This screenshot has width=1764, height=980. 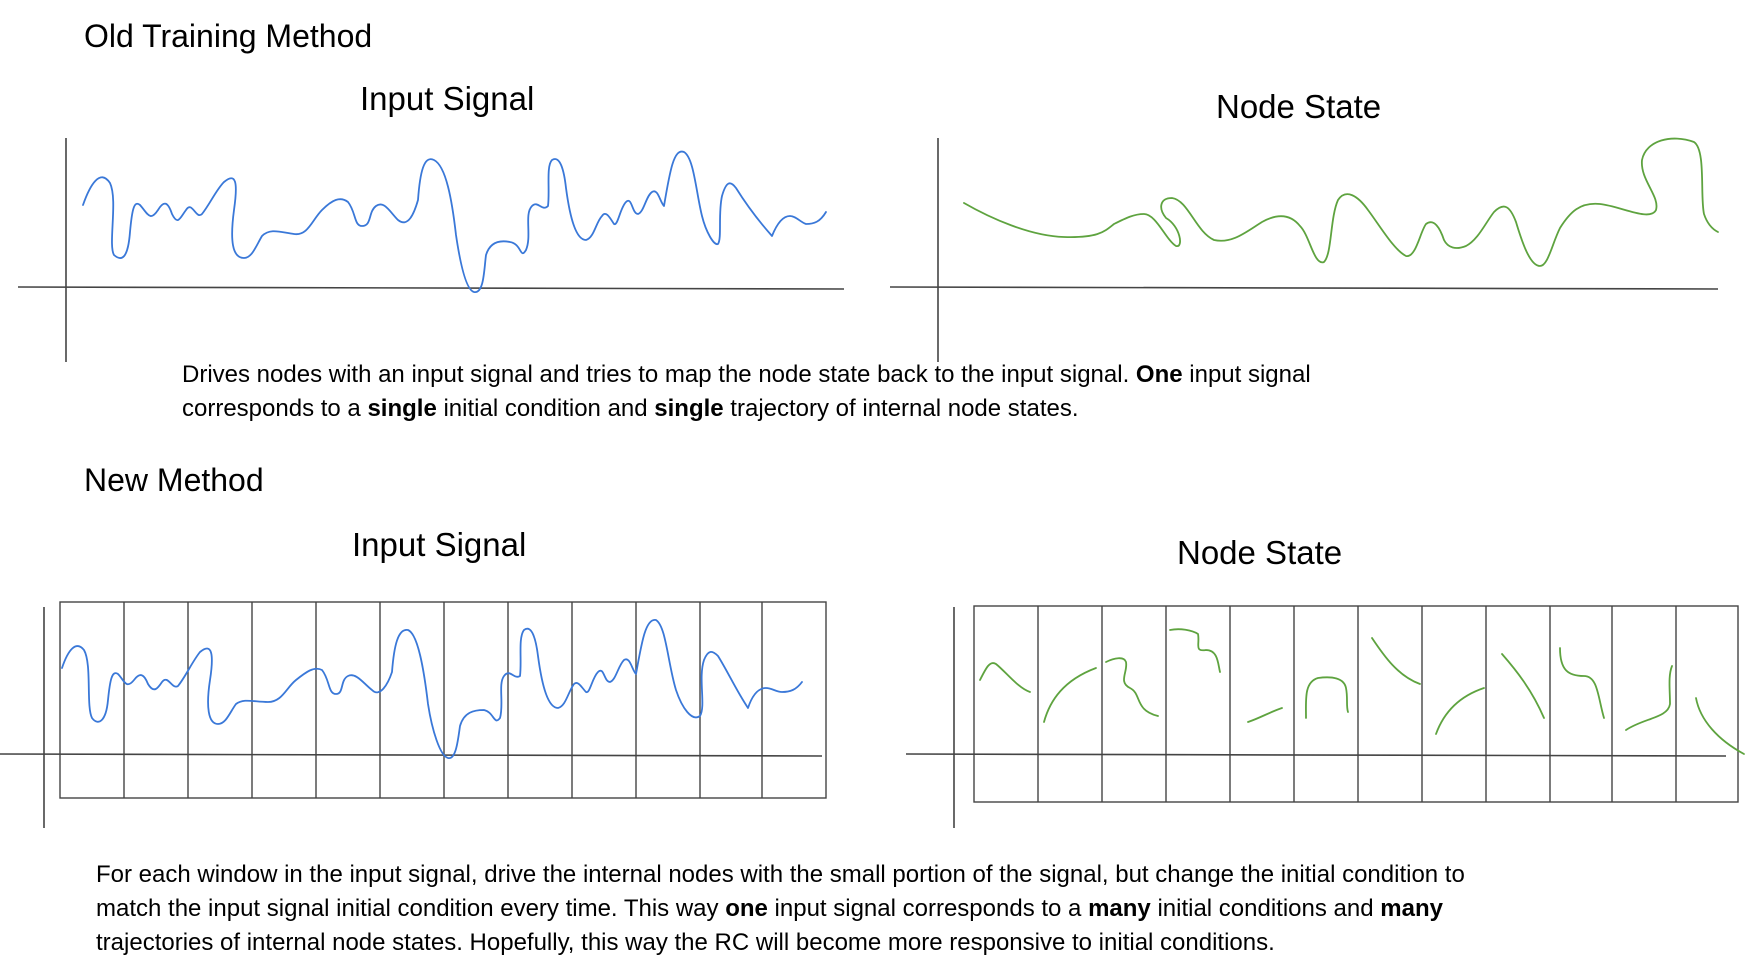 I want to click on caption-text: initial conditions and, so click(x=1265, y=908).